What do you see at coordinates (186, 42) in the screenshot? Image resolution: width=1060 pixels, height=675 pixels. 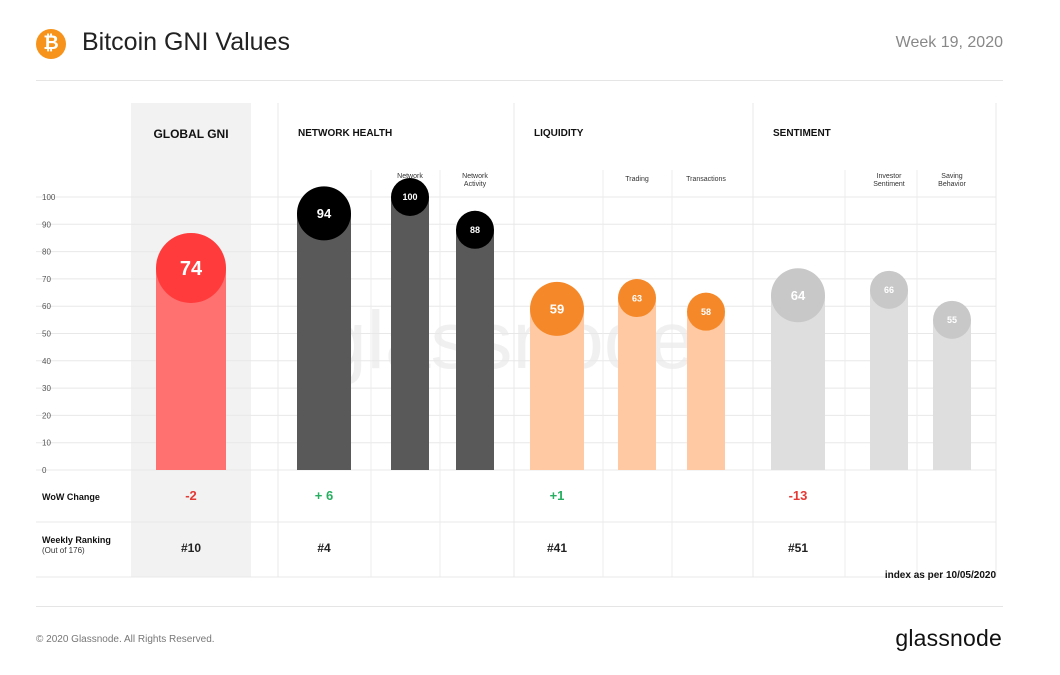 I see `page-title: Bitcoin GNI Values` at bounding box center [186, 42].